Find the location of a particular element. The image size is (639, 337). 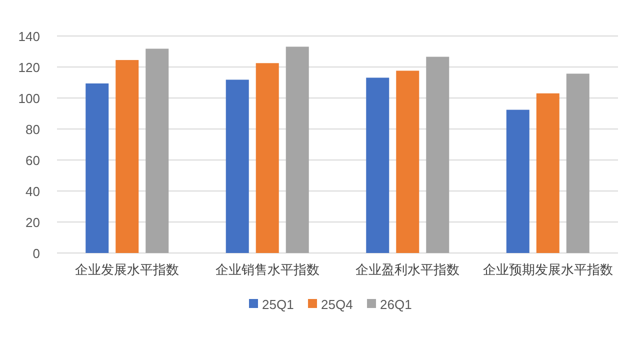

legend-label: 25Q4 is located at coordinates (337, 304).